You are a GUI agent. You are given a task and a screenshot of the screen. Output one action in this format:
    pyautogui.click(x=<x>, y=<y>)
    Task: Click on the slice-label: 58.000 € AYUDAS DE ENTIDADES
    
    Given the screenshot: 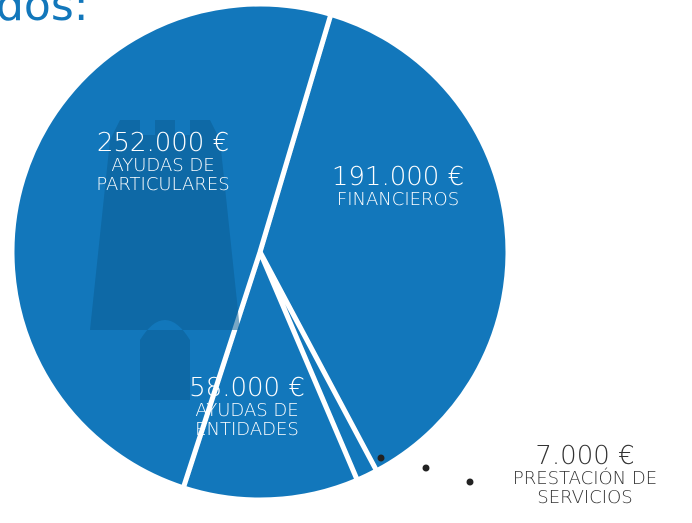 What is the action you would take?
    pyautogui.click(x=247, y=407)
    